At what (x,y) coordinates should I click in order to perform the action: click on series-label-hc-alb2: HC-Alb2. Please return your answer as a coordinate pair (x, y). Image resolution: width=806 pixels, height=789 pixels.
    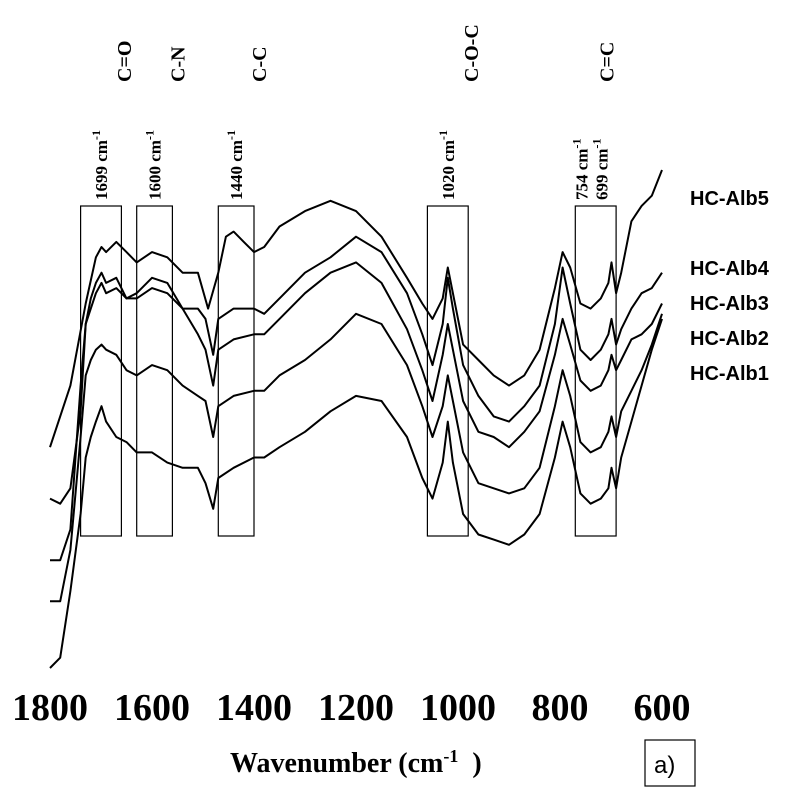
    Looking at the image, I should click on (729, 339).